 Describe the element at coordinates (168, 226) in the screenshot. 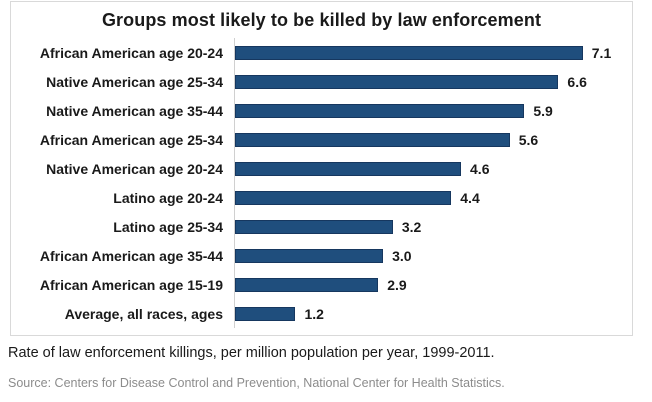

I see `category-label: Latino age 25-34` at that location.